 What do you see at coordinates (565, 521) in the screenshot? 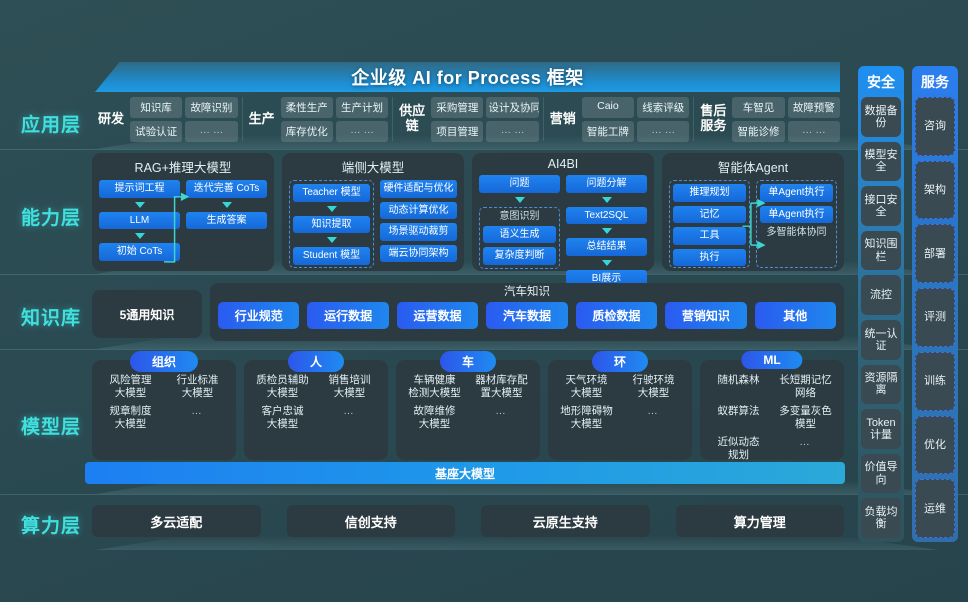
I see `power-item: 云原生支持` at bounding box center [565, 521].